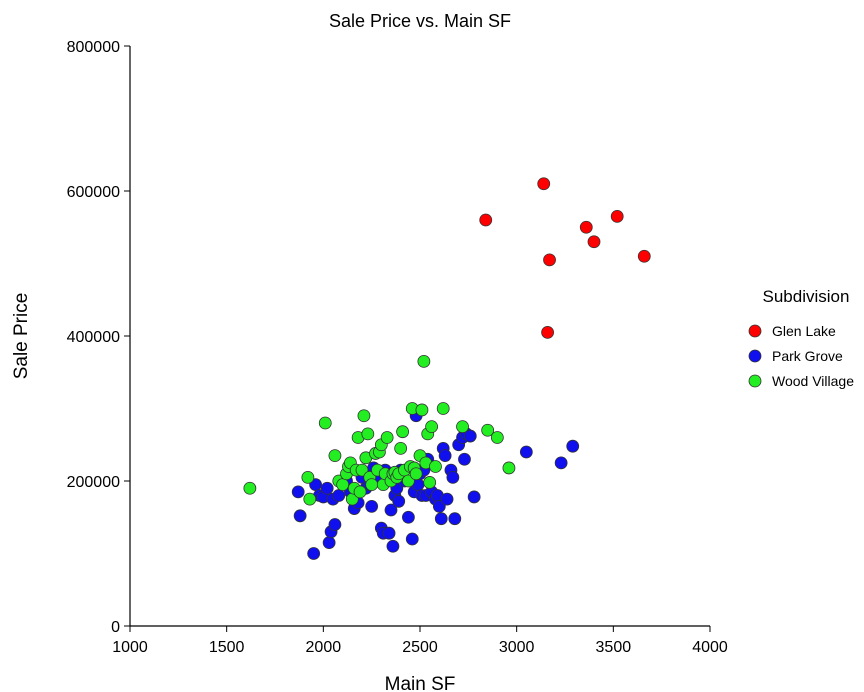  Describe the element at coordinates (517, 647) in the screenshot. I see `x-tick-label: 3000` at that location.